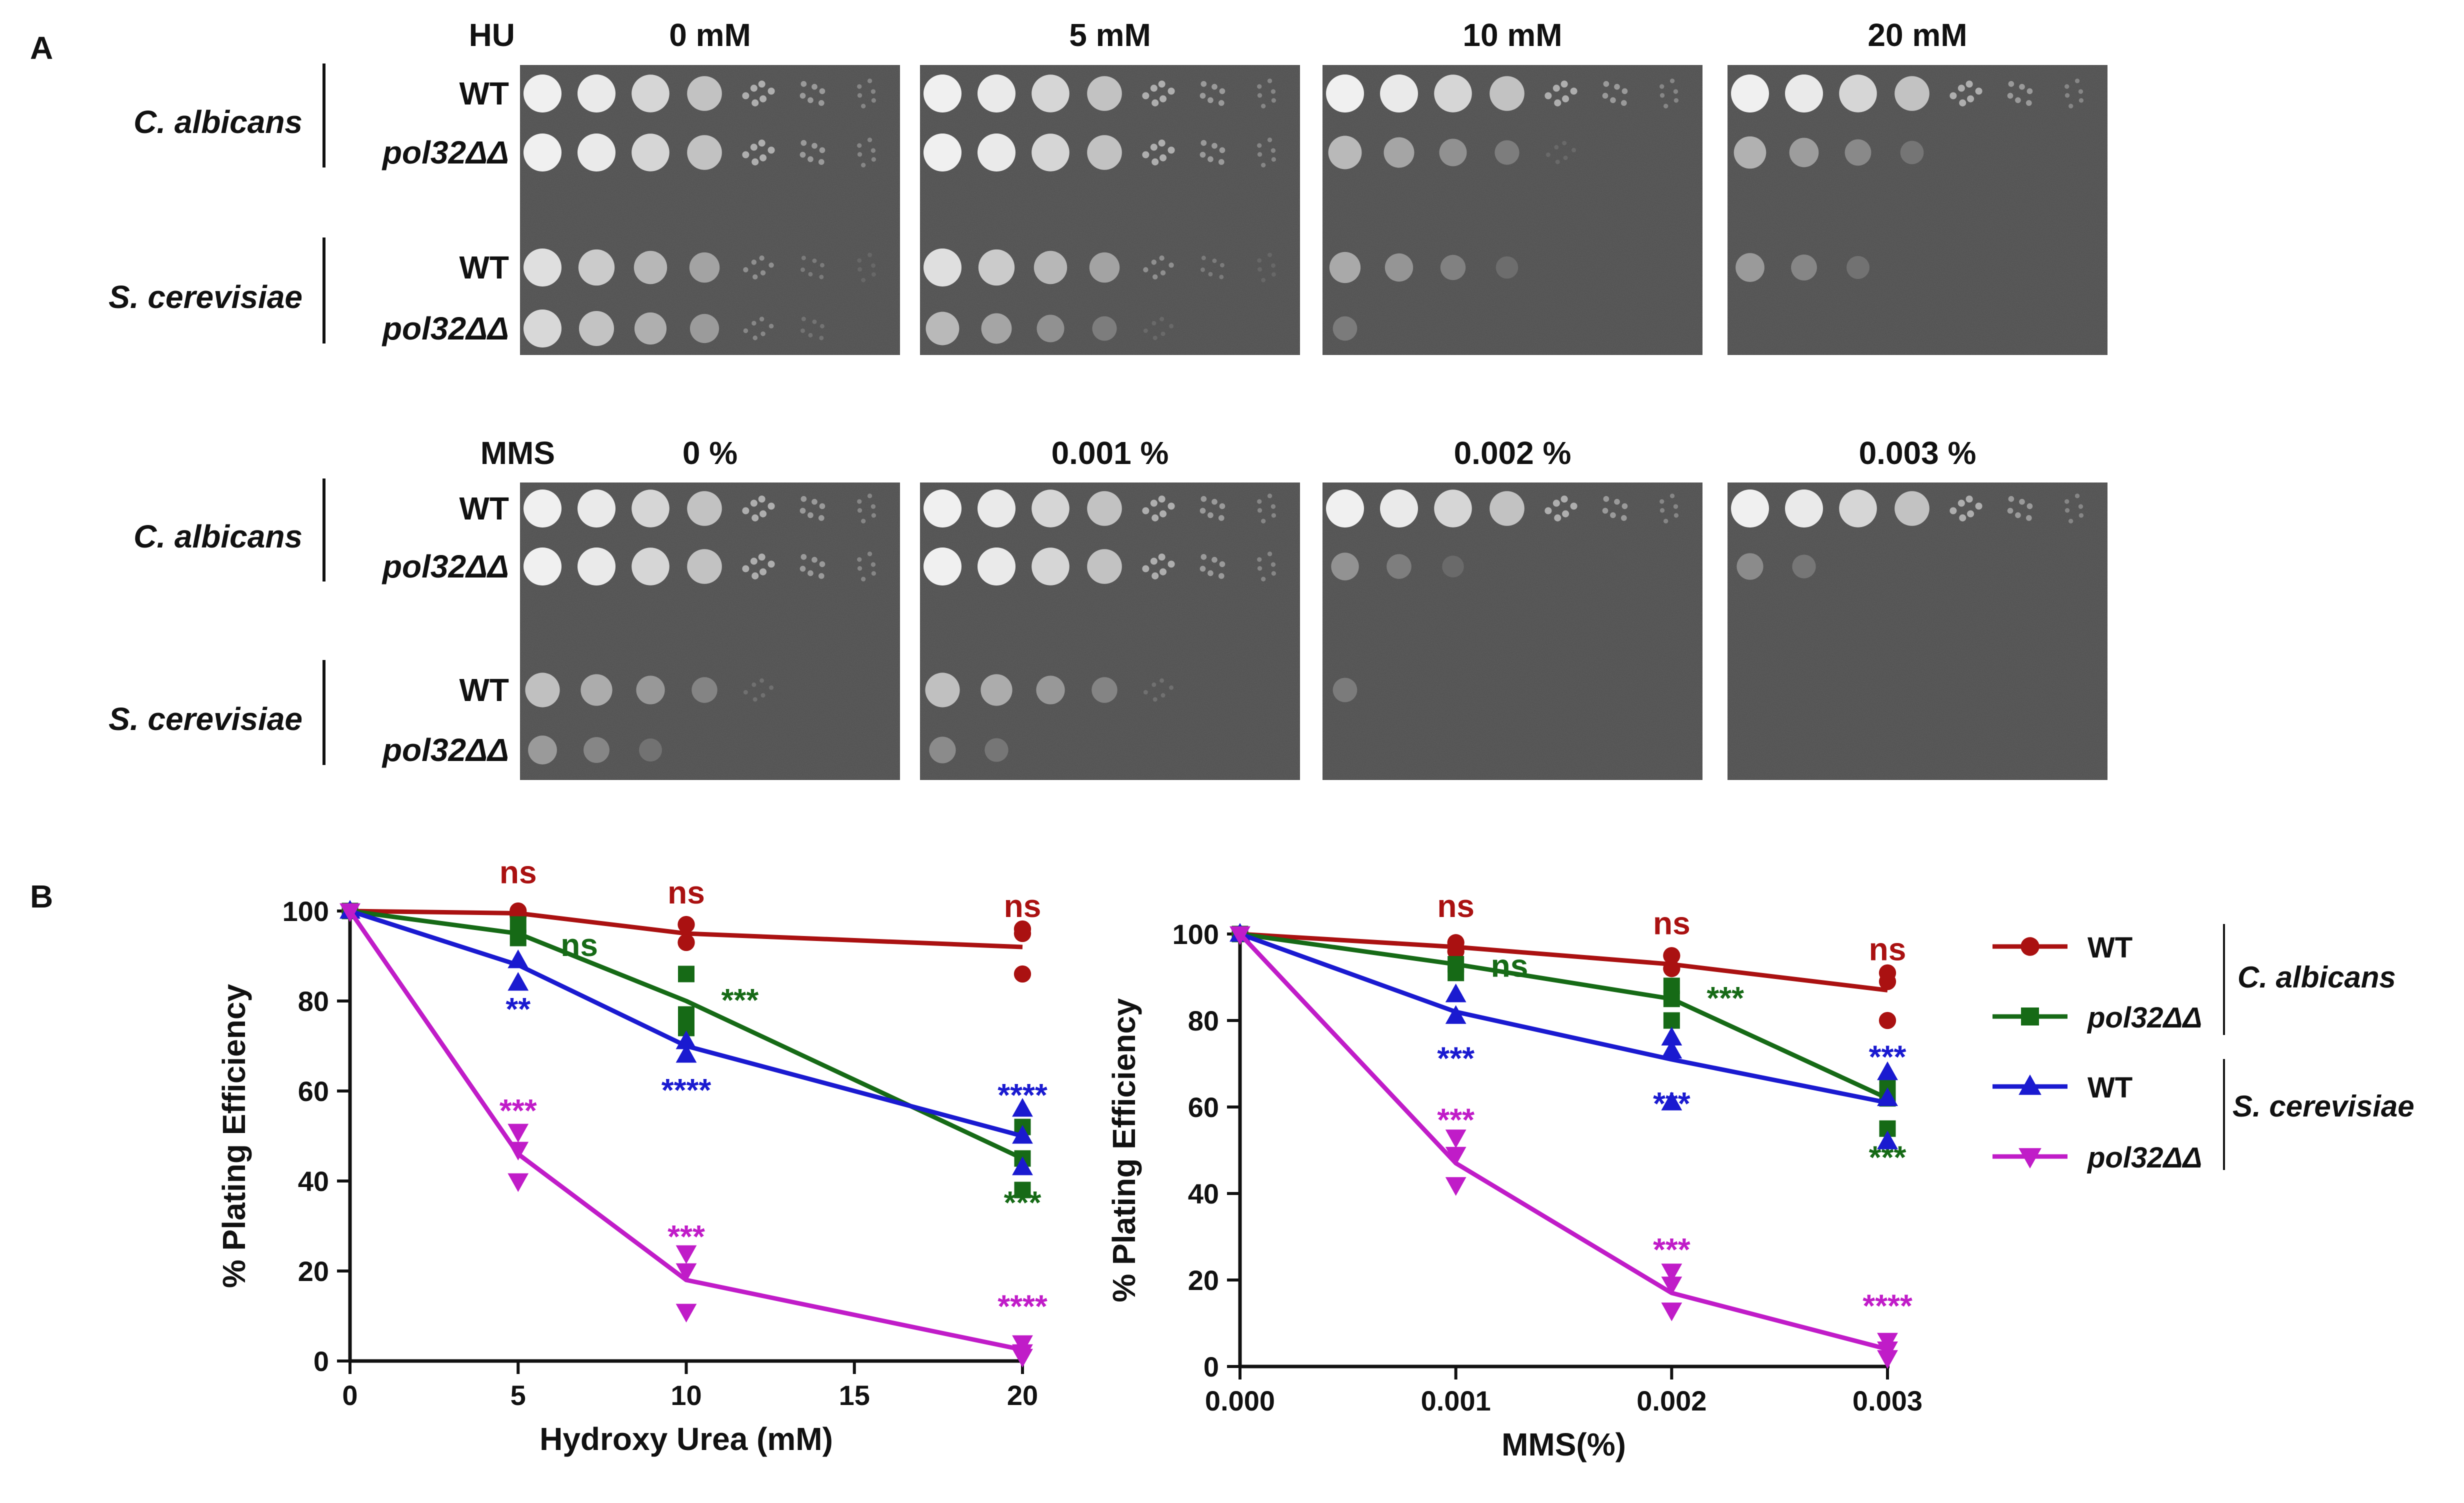  I want to click on series-line-scer_wt, so click(1563, 1018).